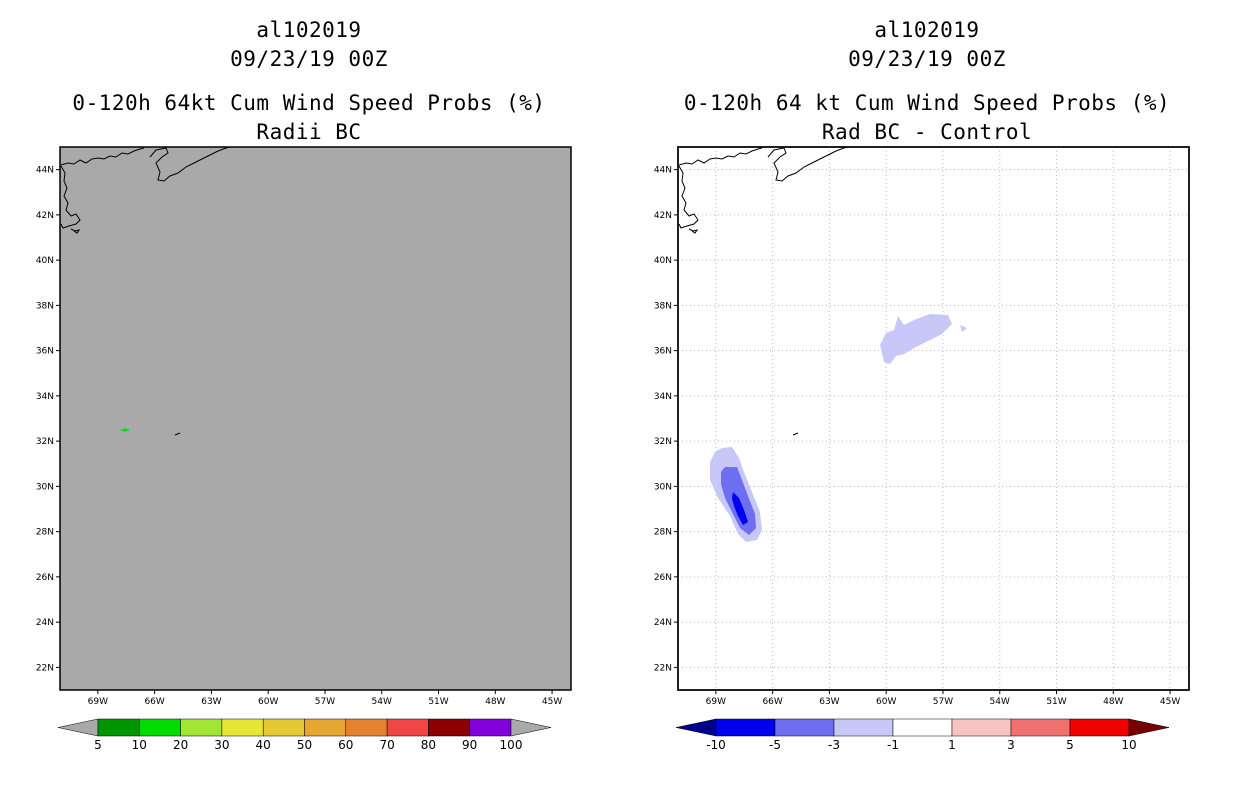 Image resolution: width=1236 pixels, height=800 pixels. What do you see at coordinates (775, 745) in the screenshot?
I see `colorbar-label--5: -5` at bounding box center [775, 745].